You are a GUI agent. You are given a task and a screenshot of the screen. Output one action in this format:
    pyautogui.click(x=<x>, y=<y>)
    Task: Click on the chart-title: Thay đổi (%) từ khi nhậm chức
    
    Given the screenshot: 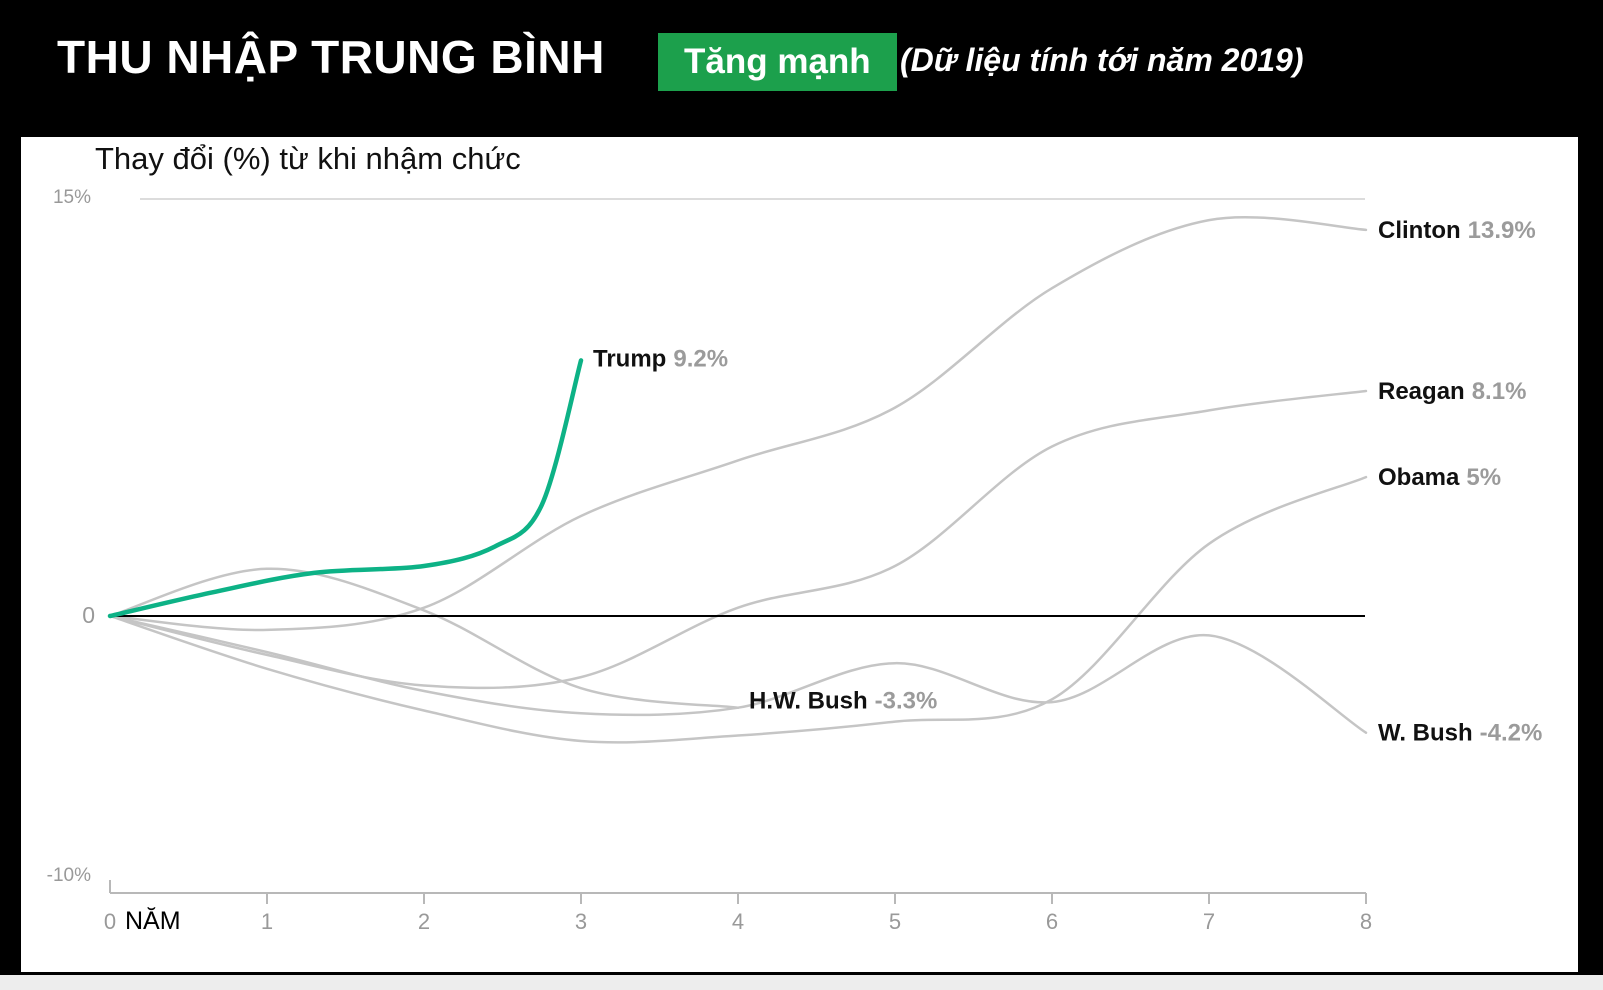 What is the action you would take?
    pyautogui.click(x=308, y=158)
    